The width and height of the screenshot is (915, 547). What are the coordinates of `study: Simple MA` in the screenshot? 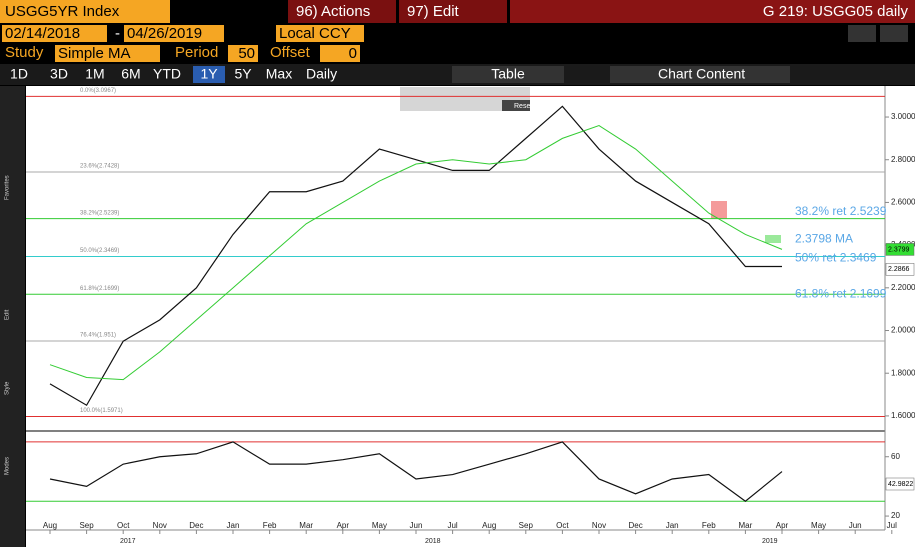 It's located at (94, 53).